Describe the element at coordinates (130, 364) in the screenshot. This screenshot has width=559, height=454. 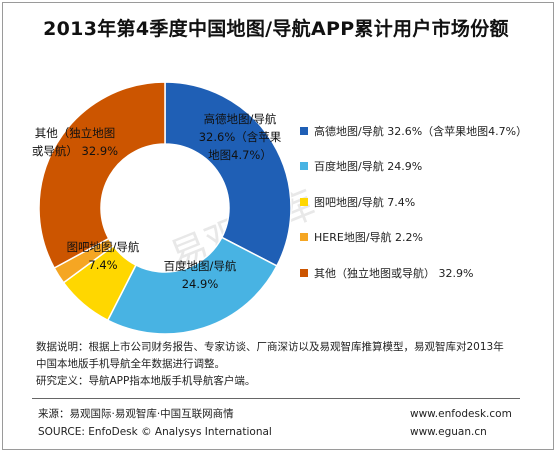
I see `notes-line-2: 中国本地版手机导航全年数据进行调整。` at that location.